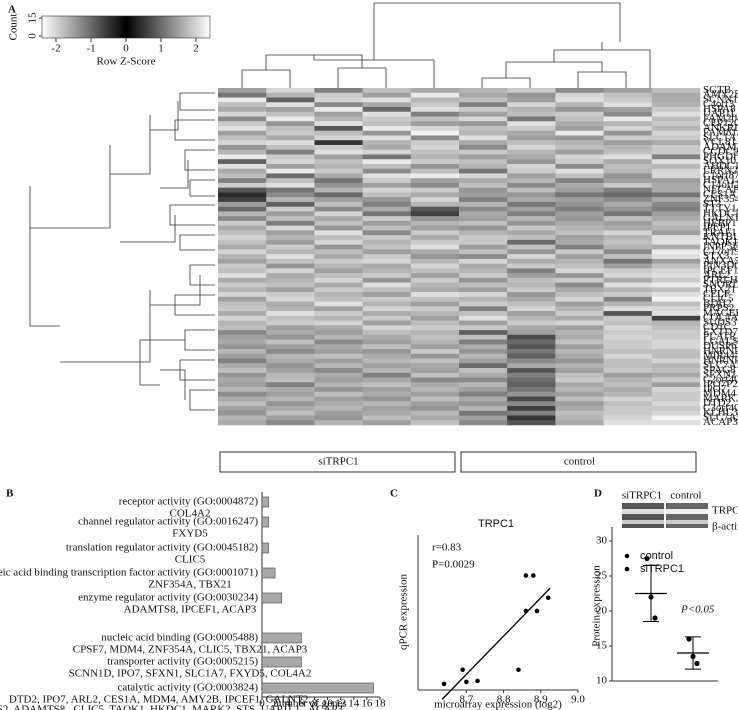 The height and width of the screenshot is (710, 738). Describe the element at coordinates (720, 213) in the screenshot. I see `gene-label: HKDC1` at that location.